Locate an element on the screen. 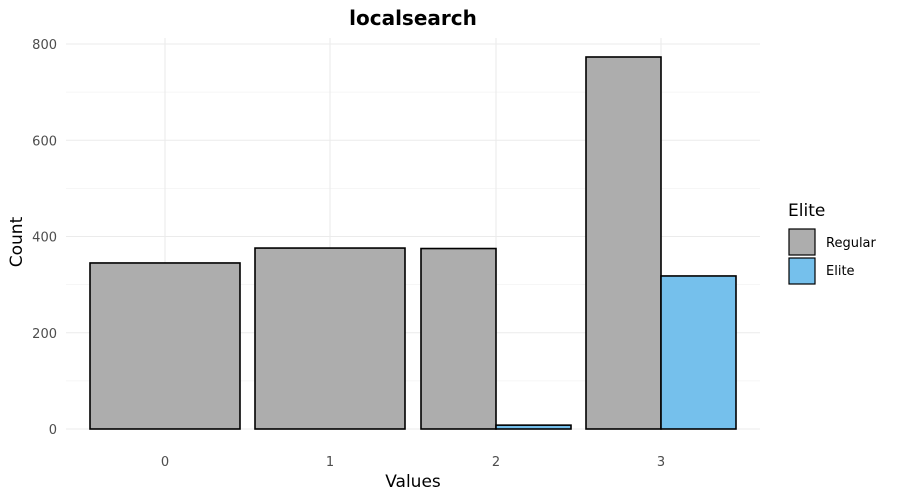 The width and height of the screenshot is (900, 500). y-axis-label: Count is located at coordinates (17, 241).